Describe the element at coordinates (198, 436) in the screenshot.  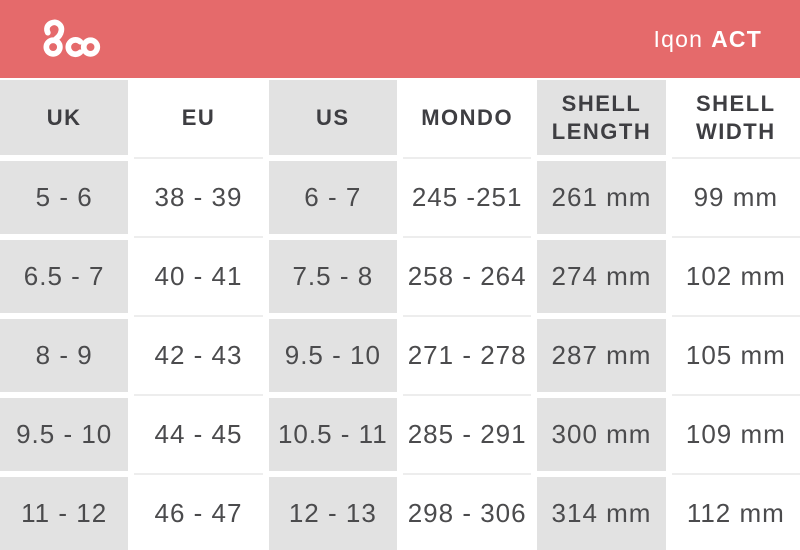
I see `table-cell: 44 - 45` at that location.